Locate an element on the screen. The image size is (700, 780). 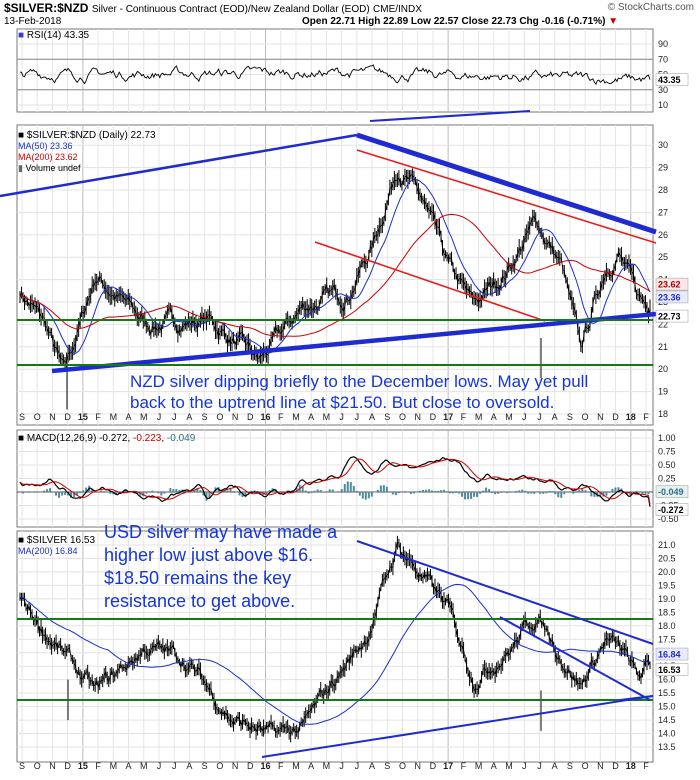
macd-hist-value: -0.049 is located at coordinates (181, 438).